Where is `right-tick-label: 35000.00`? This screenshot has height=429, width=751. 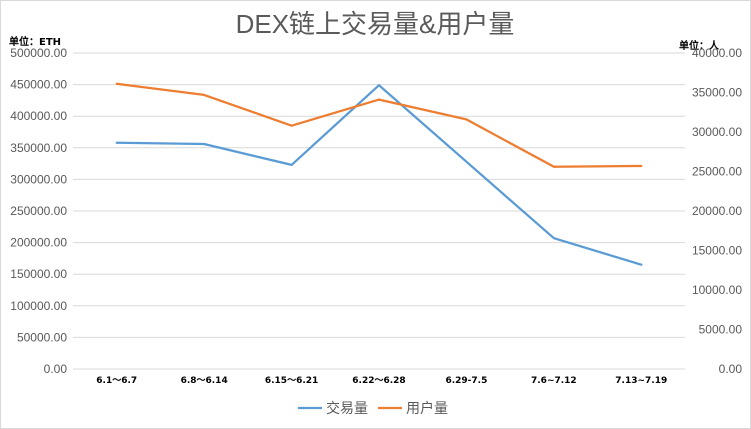
right-tick-label: 35000.00 is located at coordinates (717, 93).